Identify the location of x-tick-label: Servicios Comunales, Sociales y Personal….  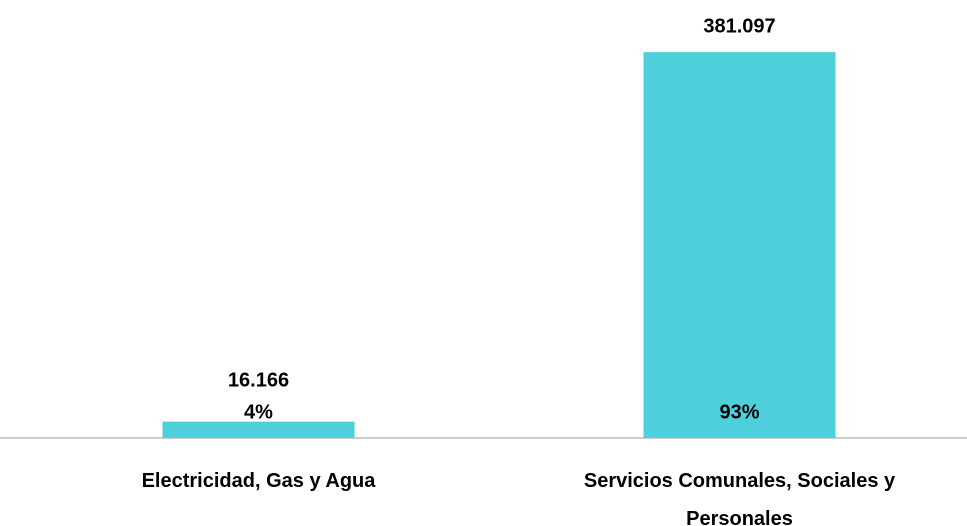
(739, 498).